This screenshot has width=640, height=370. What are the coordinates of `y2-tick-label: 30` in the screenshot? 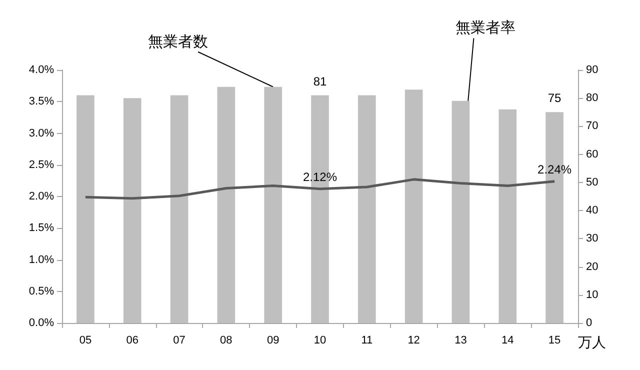 It's located at (592, 238).